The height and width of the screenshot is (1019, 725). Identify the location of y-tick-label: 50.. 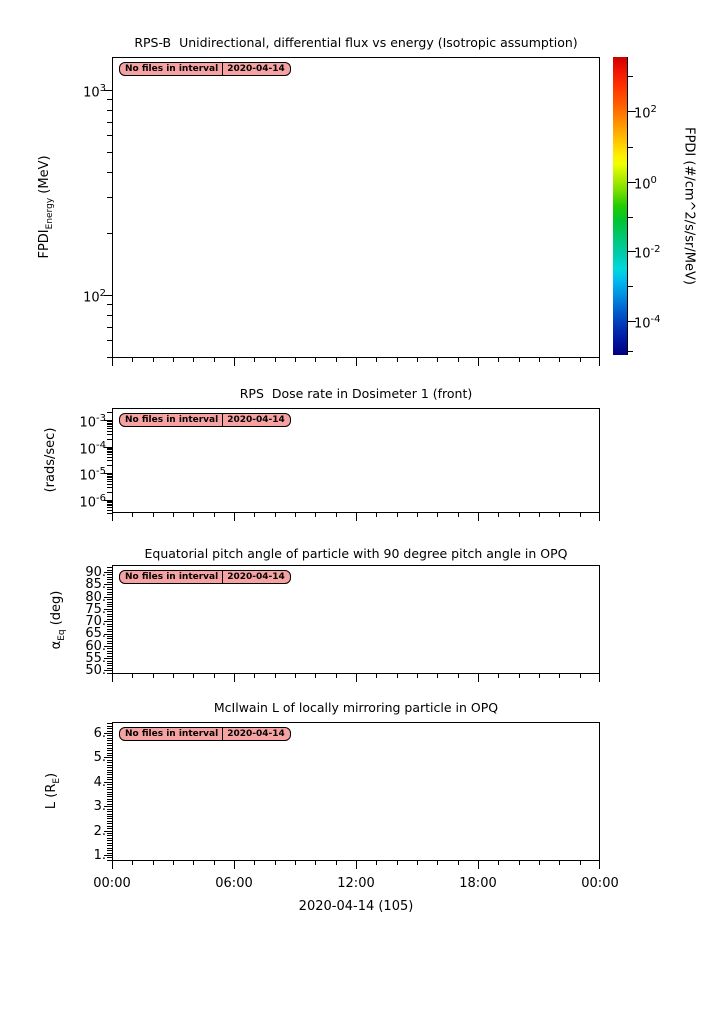
(95, 670).